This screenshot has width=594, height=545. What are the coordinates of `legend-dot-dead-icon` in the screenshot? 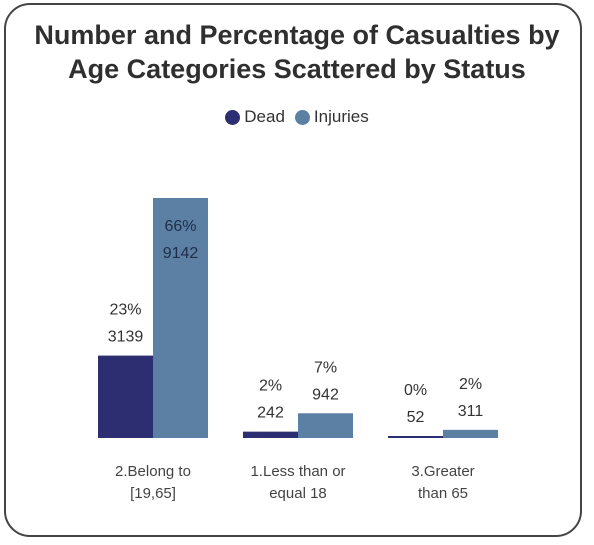 It's located at (233, 117).